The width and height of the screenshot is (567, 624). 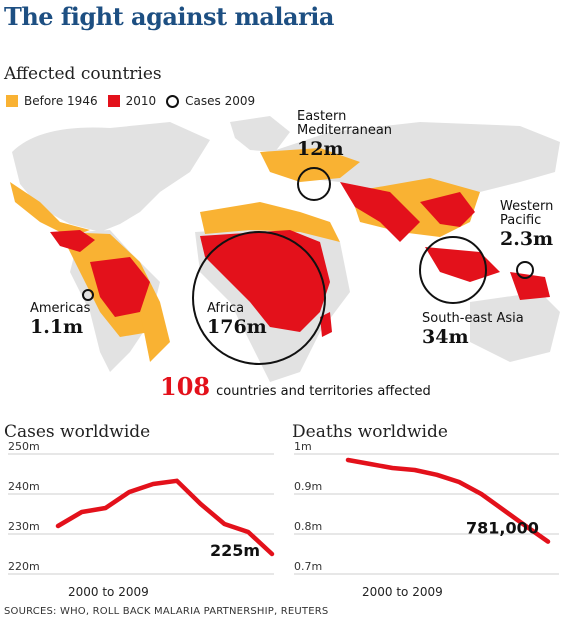 I want to click on y-tick-label: 240m, so click(x=24, y=486).